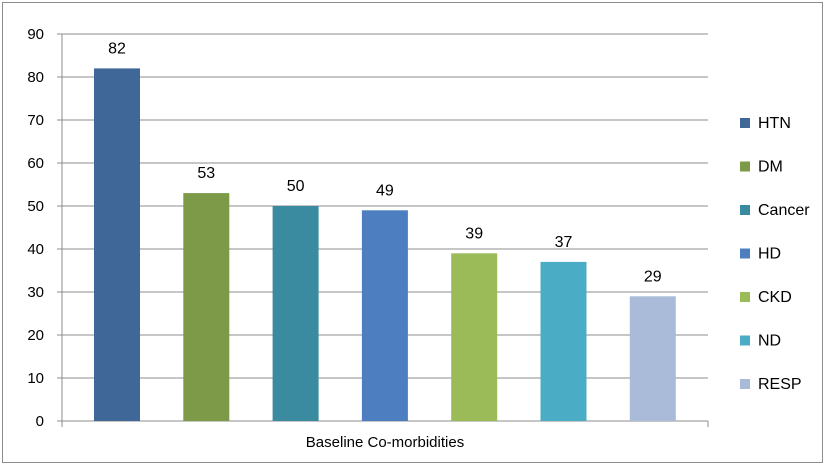  I want to click on data-label-htn: 82, so click(117, 48).